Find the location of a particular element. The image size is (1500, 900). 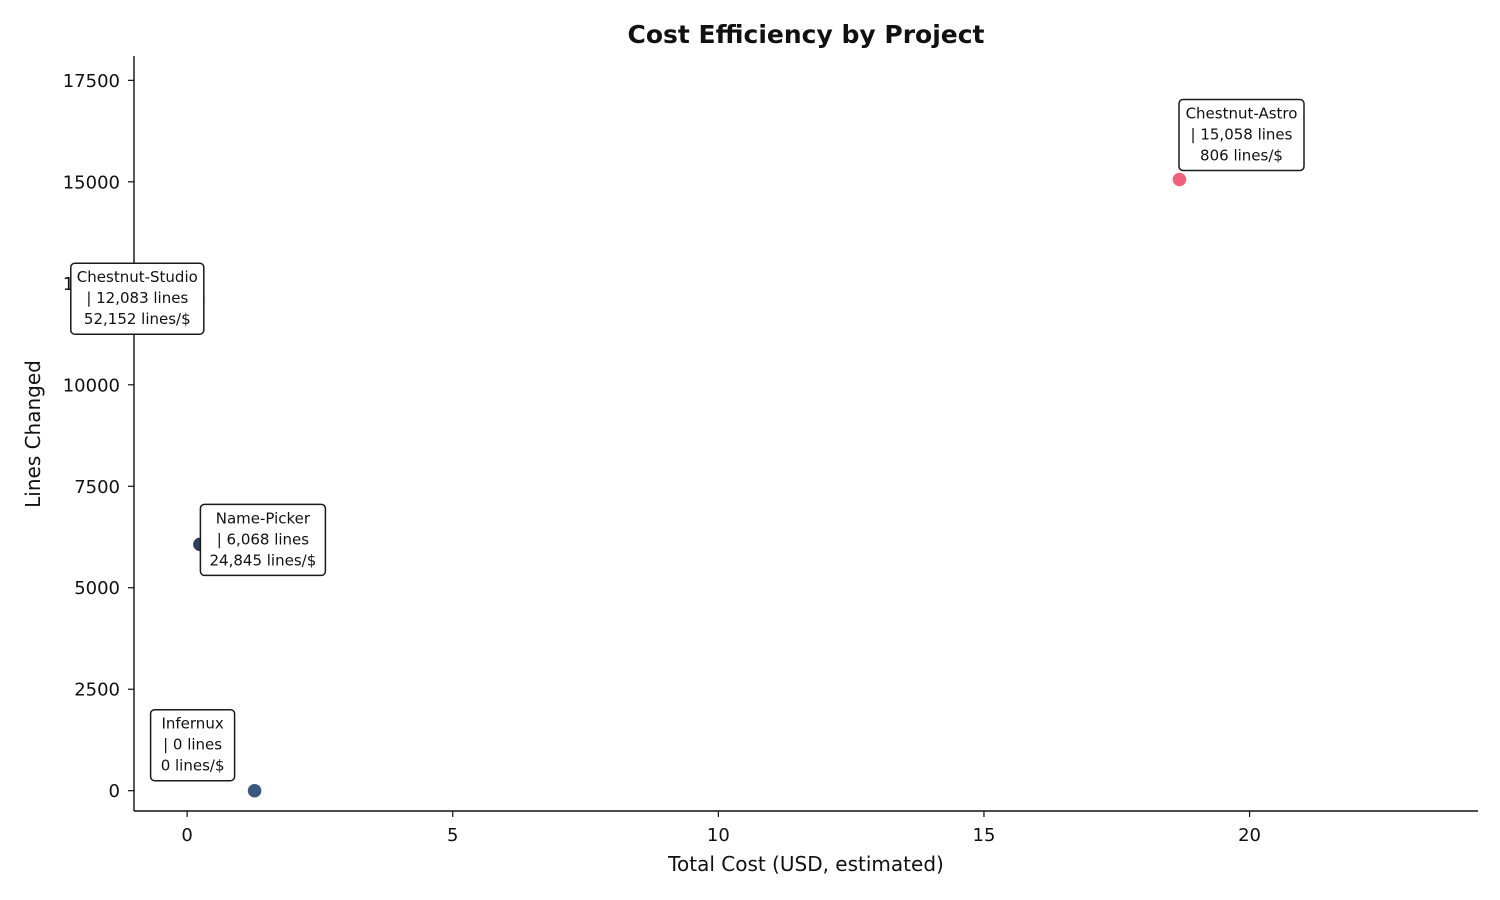

annotation-infernux: Infernux | 0 lines 0 lines/$ is located at coordinates (192, 745).